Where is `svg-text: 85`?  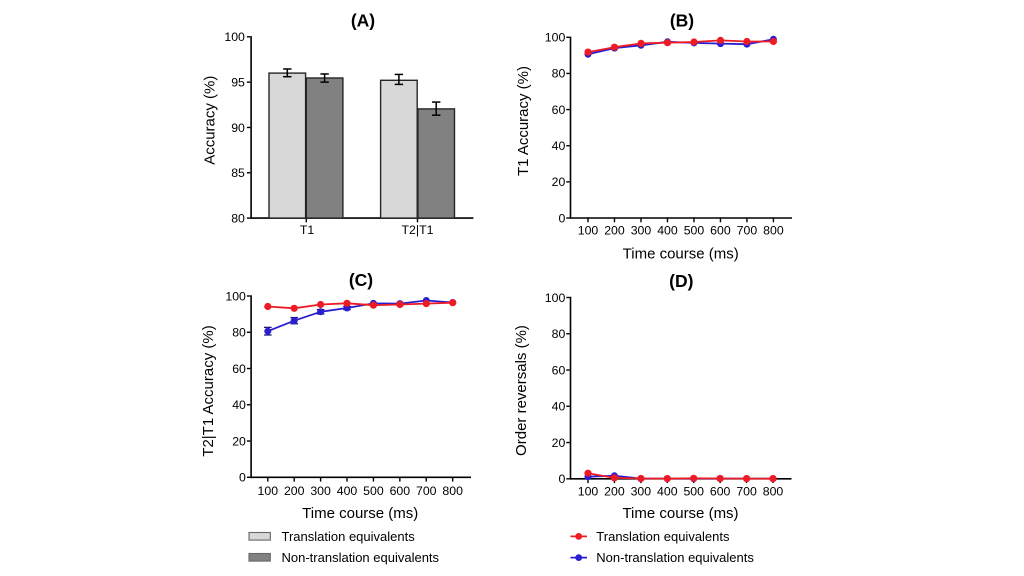
svg-text: 85 is located at coordinates (238, 173).